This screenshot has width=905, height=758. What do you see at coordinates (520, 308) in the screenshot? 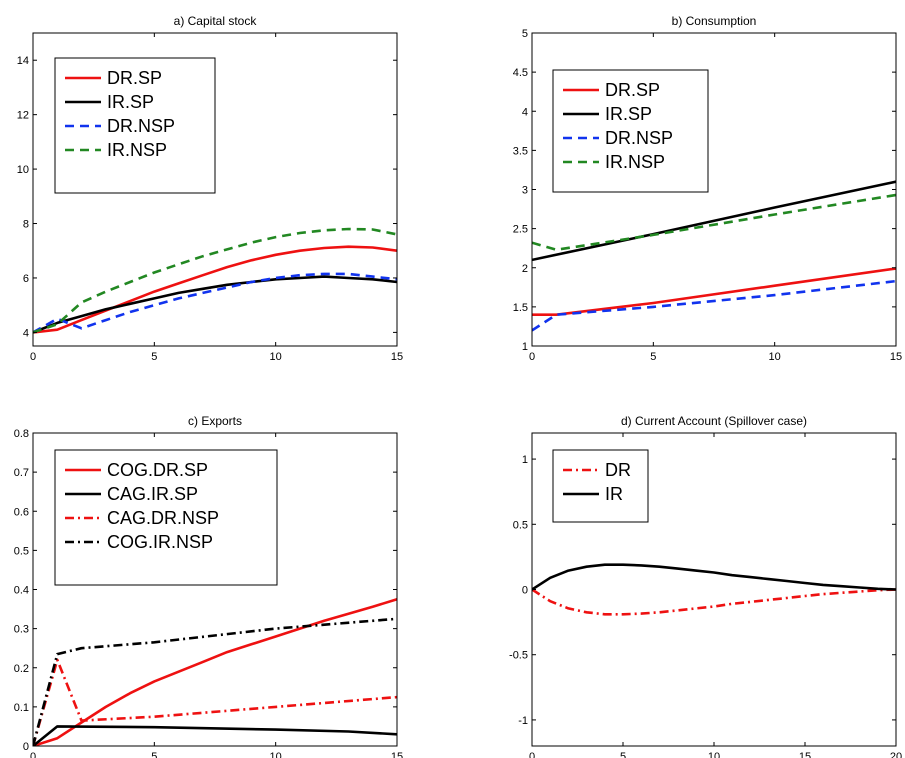
I see `y-tick-label: 1.5` at bounding box center [520, 308].